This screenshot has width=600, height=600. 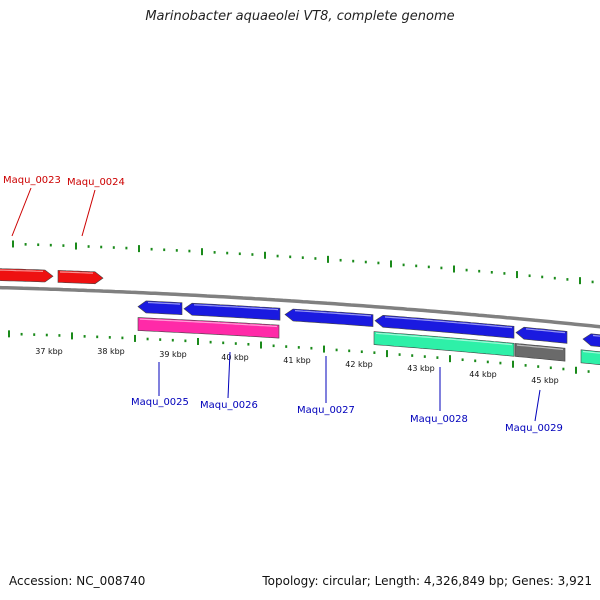 I want to click on gene-arrow-maqu-0026-highlight, so click(x=236, y=307).